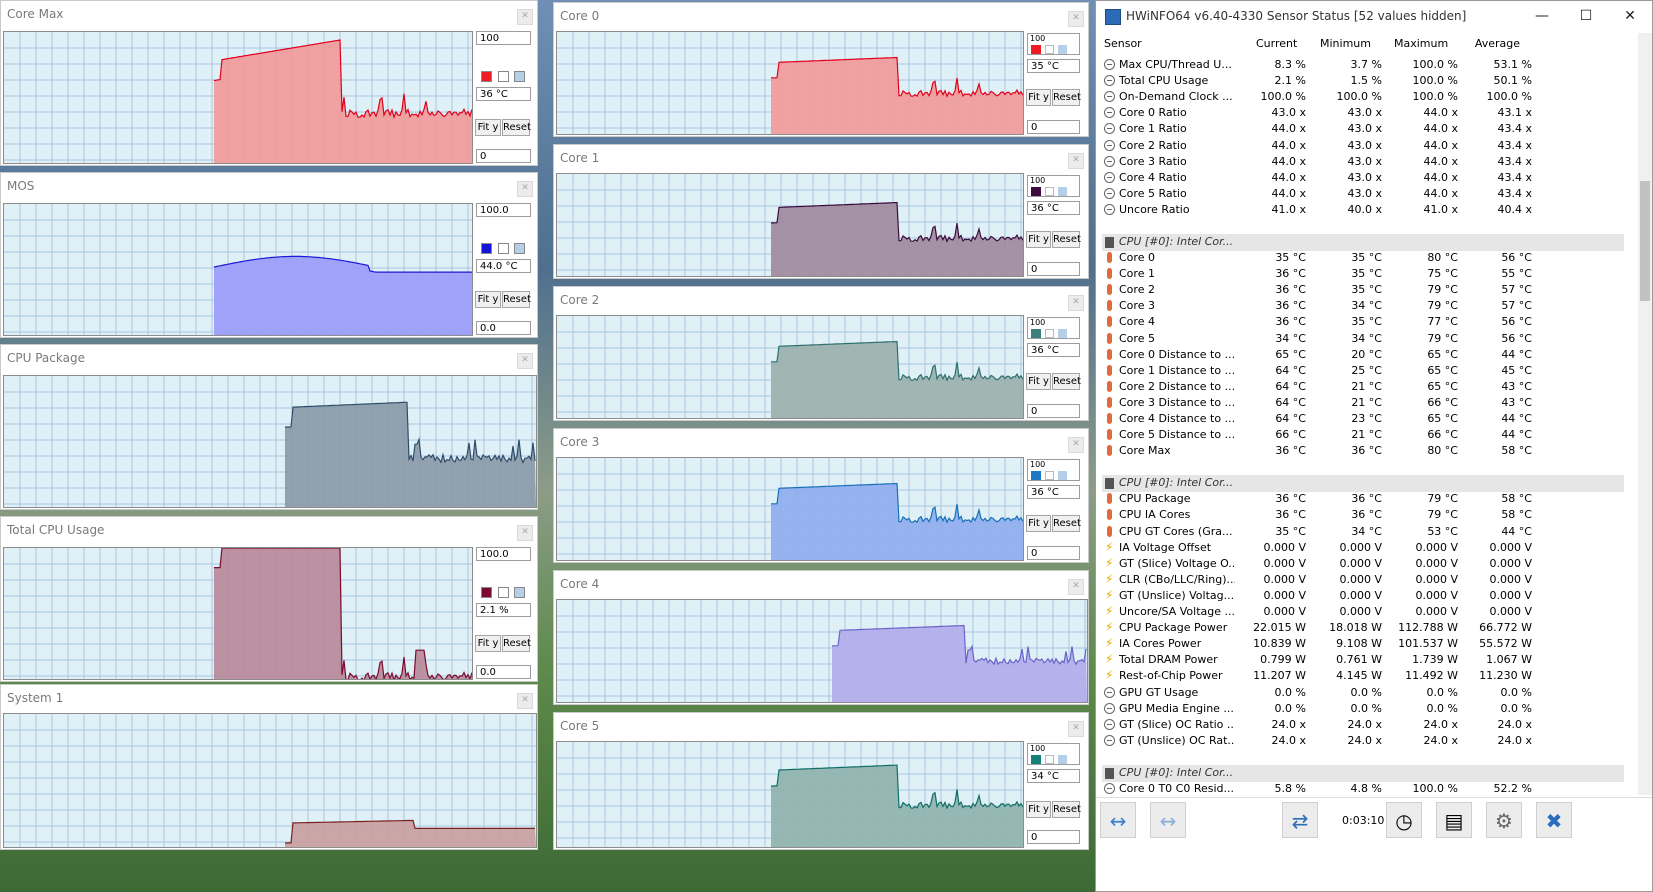  What do you see at coordinates (1363, 129) in the screenshot?
I see `sensor-row: Core 1 Ratio 44.0 x 43.0 x 44.0 x 43.4 x` at bounding box center [1363, 129].